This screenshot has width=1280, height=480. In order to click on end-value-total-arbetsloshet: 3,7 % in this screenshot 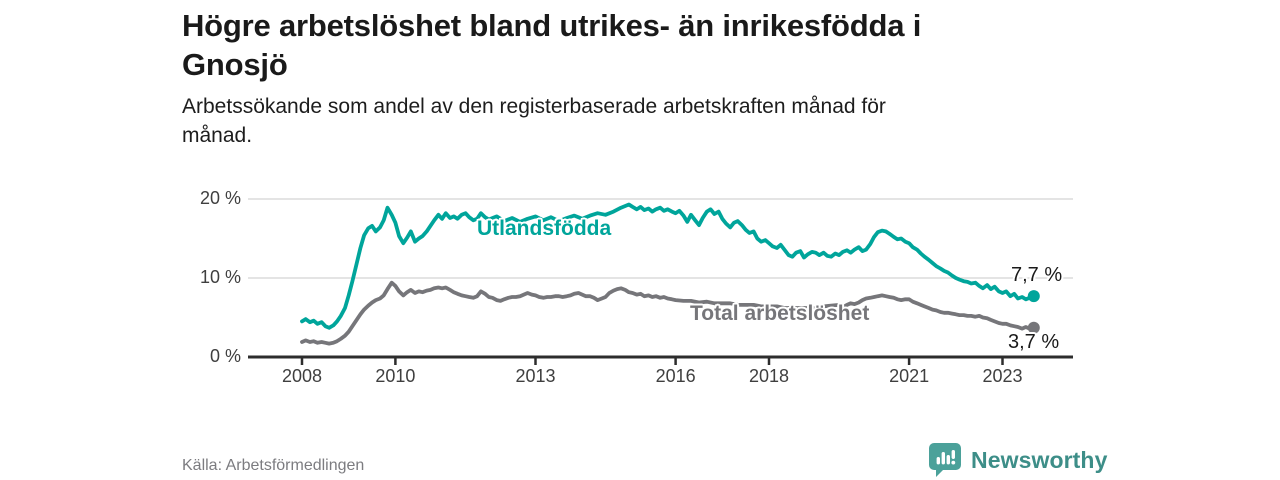, I will do `click(1034, 342)`.